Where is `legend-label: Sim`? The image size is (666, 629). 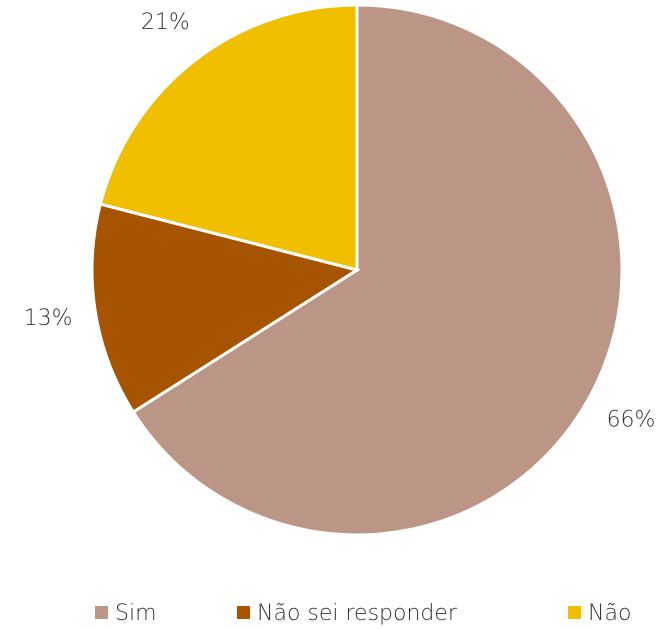 legend-label: Sim is located at coordinates (136, 613).